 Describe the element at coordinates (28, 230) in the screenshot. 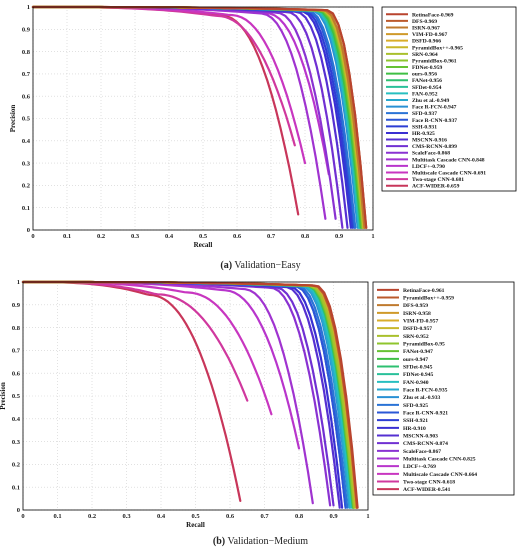

I see `y-tick-label: 0` at that location.